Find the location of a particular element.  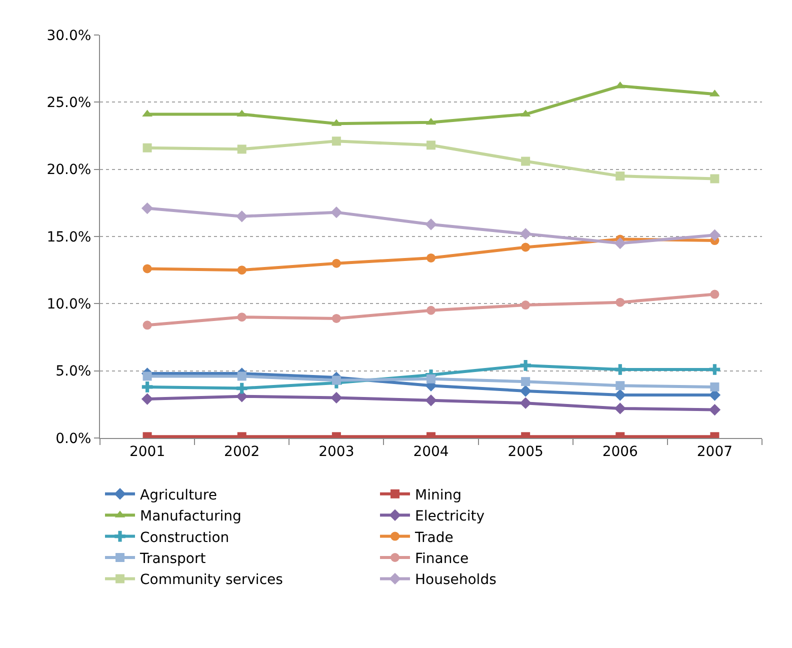

y-tick-label: 5.0% is located at coordinates (74, 372).